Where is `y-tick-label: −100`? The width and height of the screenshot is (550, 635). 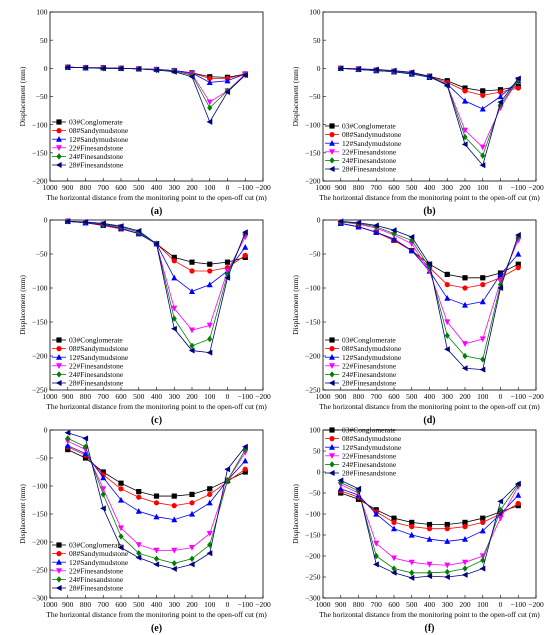
y-tick-label: −100 is located at coordinates (313, 288).